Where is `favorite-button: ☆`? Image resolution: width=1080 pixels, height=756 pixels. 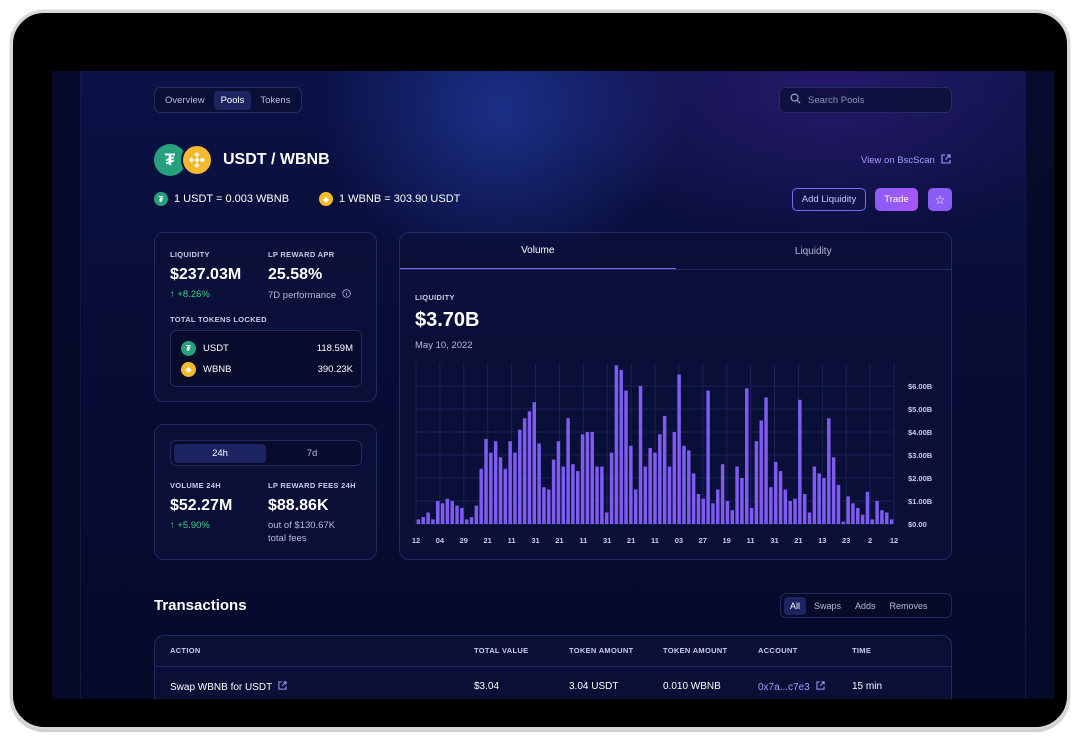 favorite-button: ☆ is located at coordinates (940, 199).